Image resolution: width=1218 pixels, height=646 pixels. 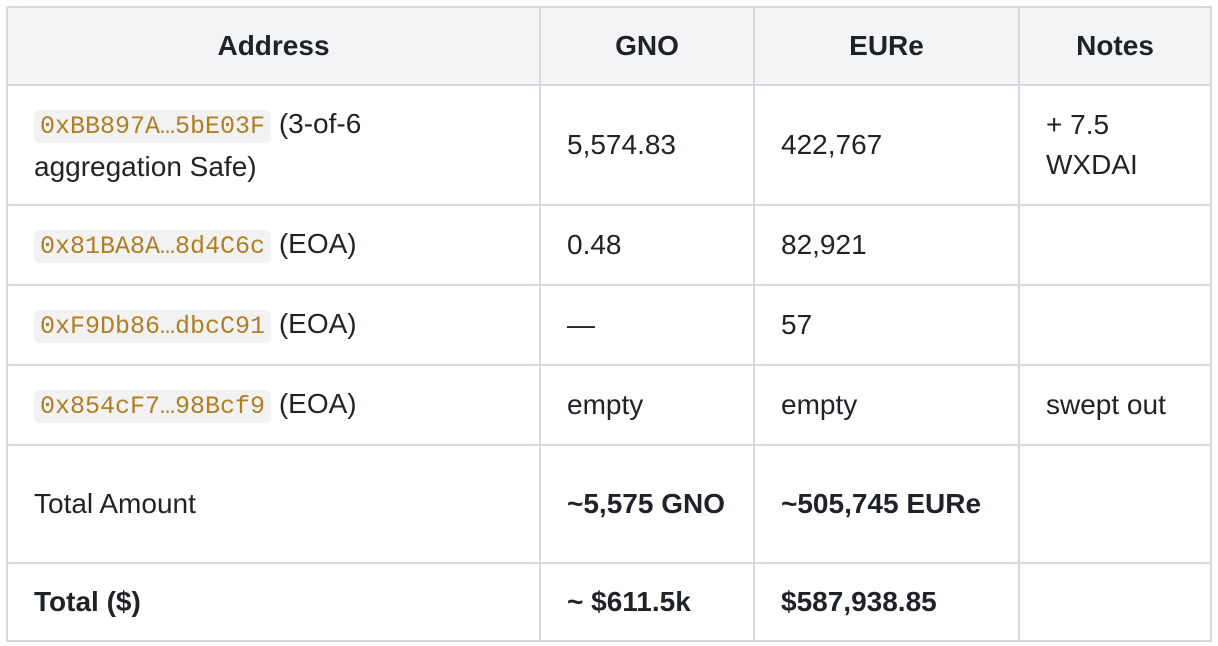 I want to click on table-cell: + 7.5 WXDAI, so click(x=1115, y=145).